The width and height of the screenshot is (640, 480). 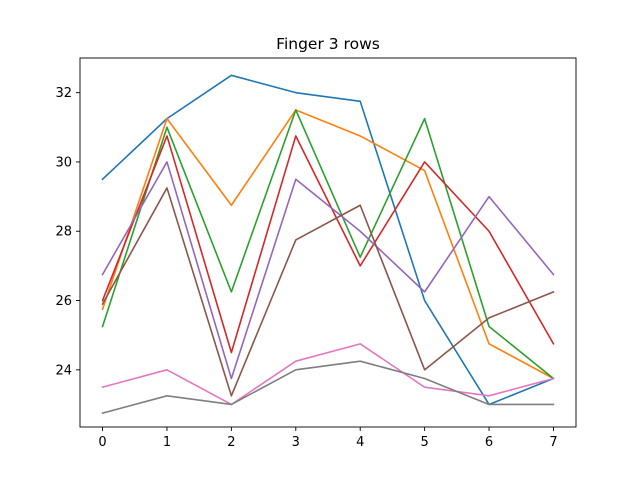 What do you see at coordinates (63, 370) in the screenshot?
I see `y-tick-label: 24` at bounding box center [63, 370].